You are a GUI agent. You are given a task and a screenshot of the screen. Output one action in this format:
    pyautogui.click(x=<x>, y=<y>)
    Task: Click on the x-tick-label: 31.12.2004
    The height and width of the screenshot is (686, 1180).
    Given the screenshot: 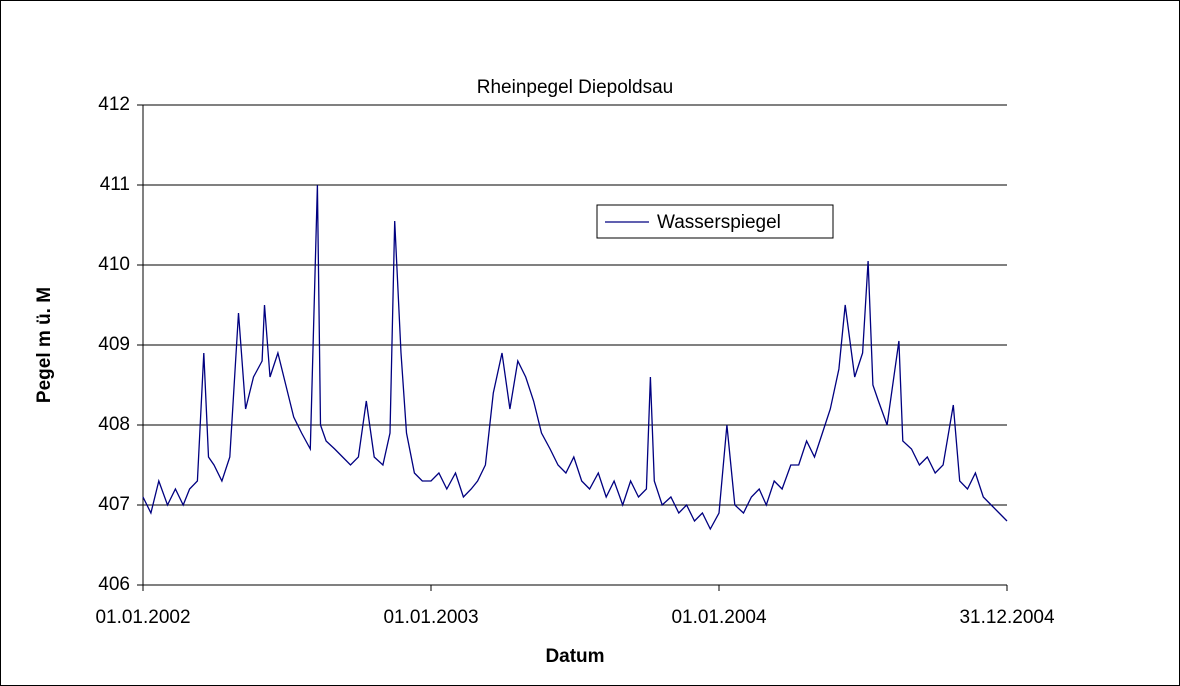 What is the action you would take?
    pyautogui.click(x=1007, y=617)
    